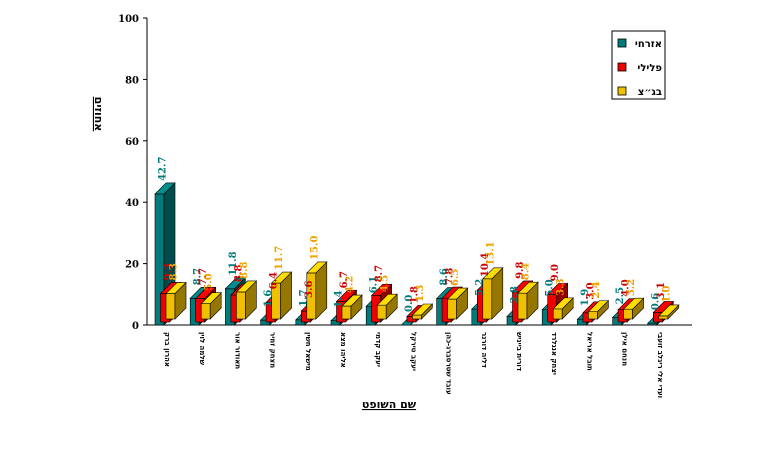  What do you see at coordinates (203, 276) in the screenshot?
I see `value-label: 7.7` at bounding box center [203, 276].